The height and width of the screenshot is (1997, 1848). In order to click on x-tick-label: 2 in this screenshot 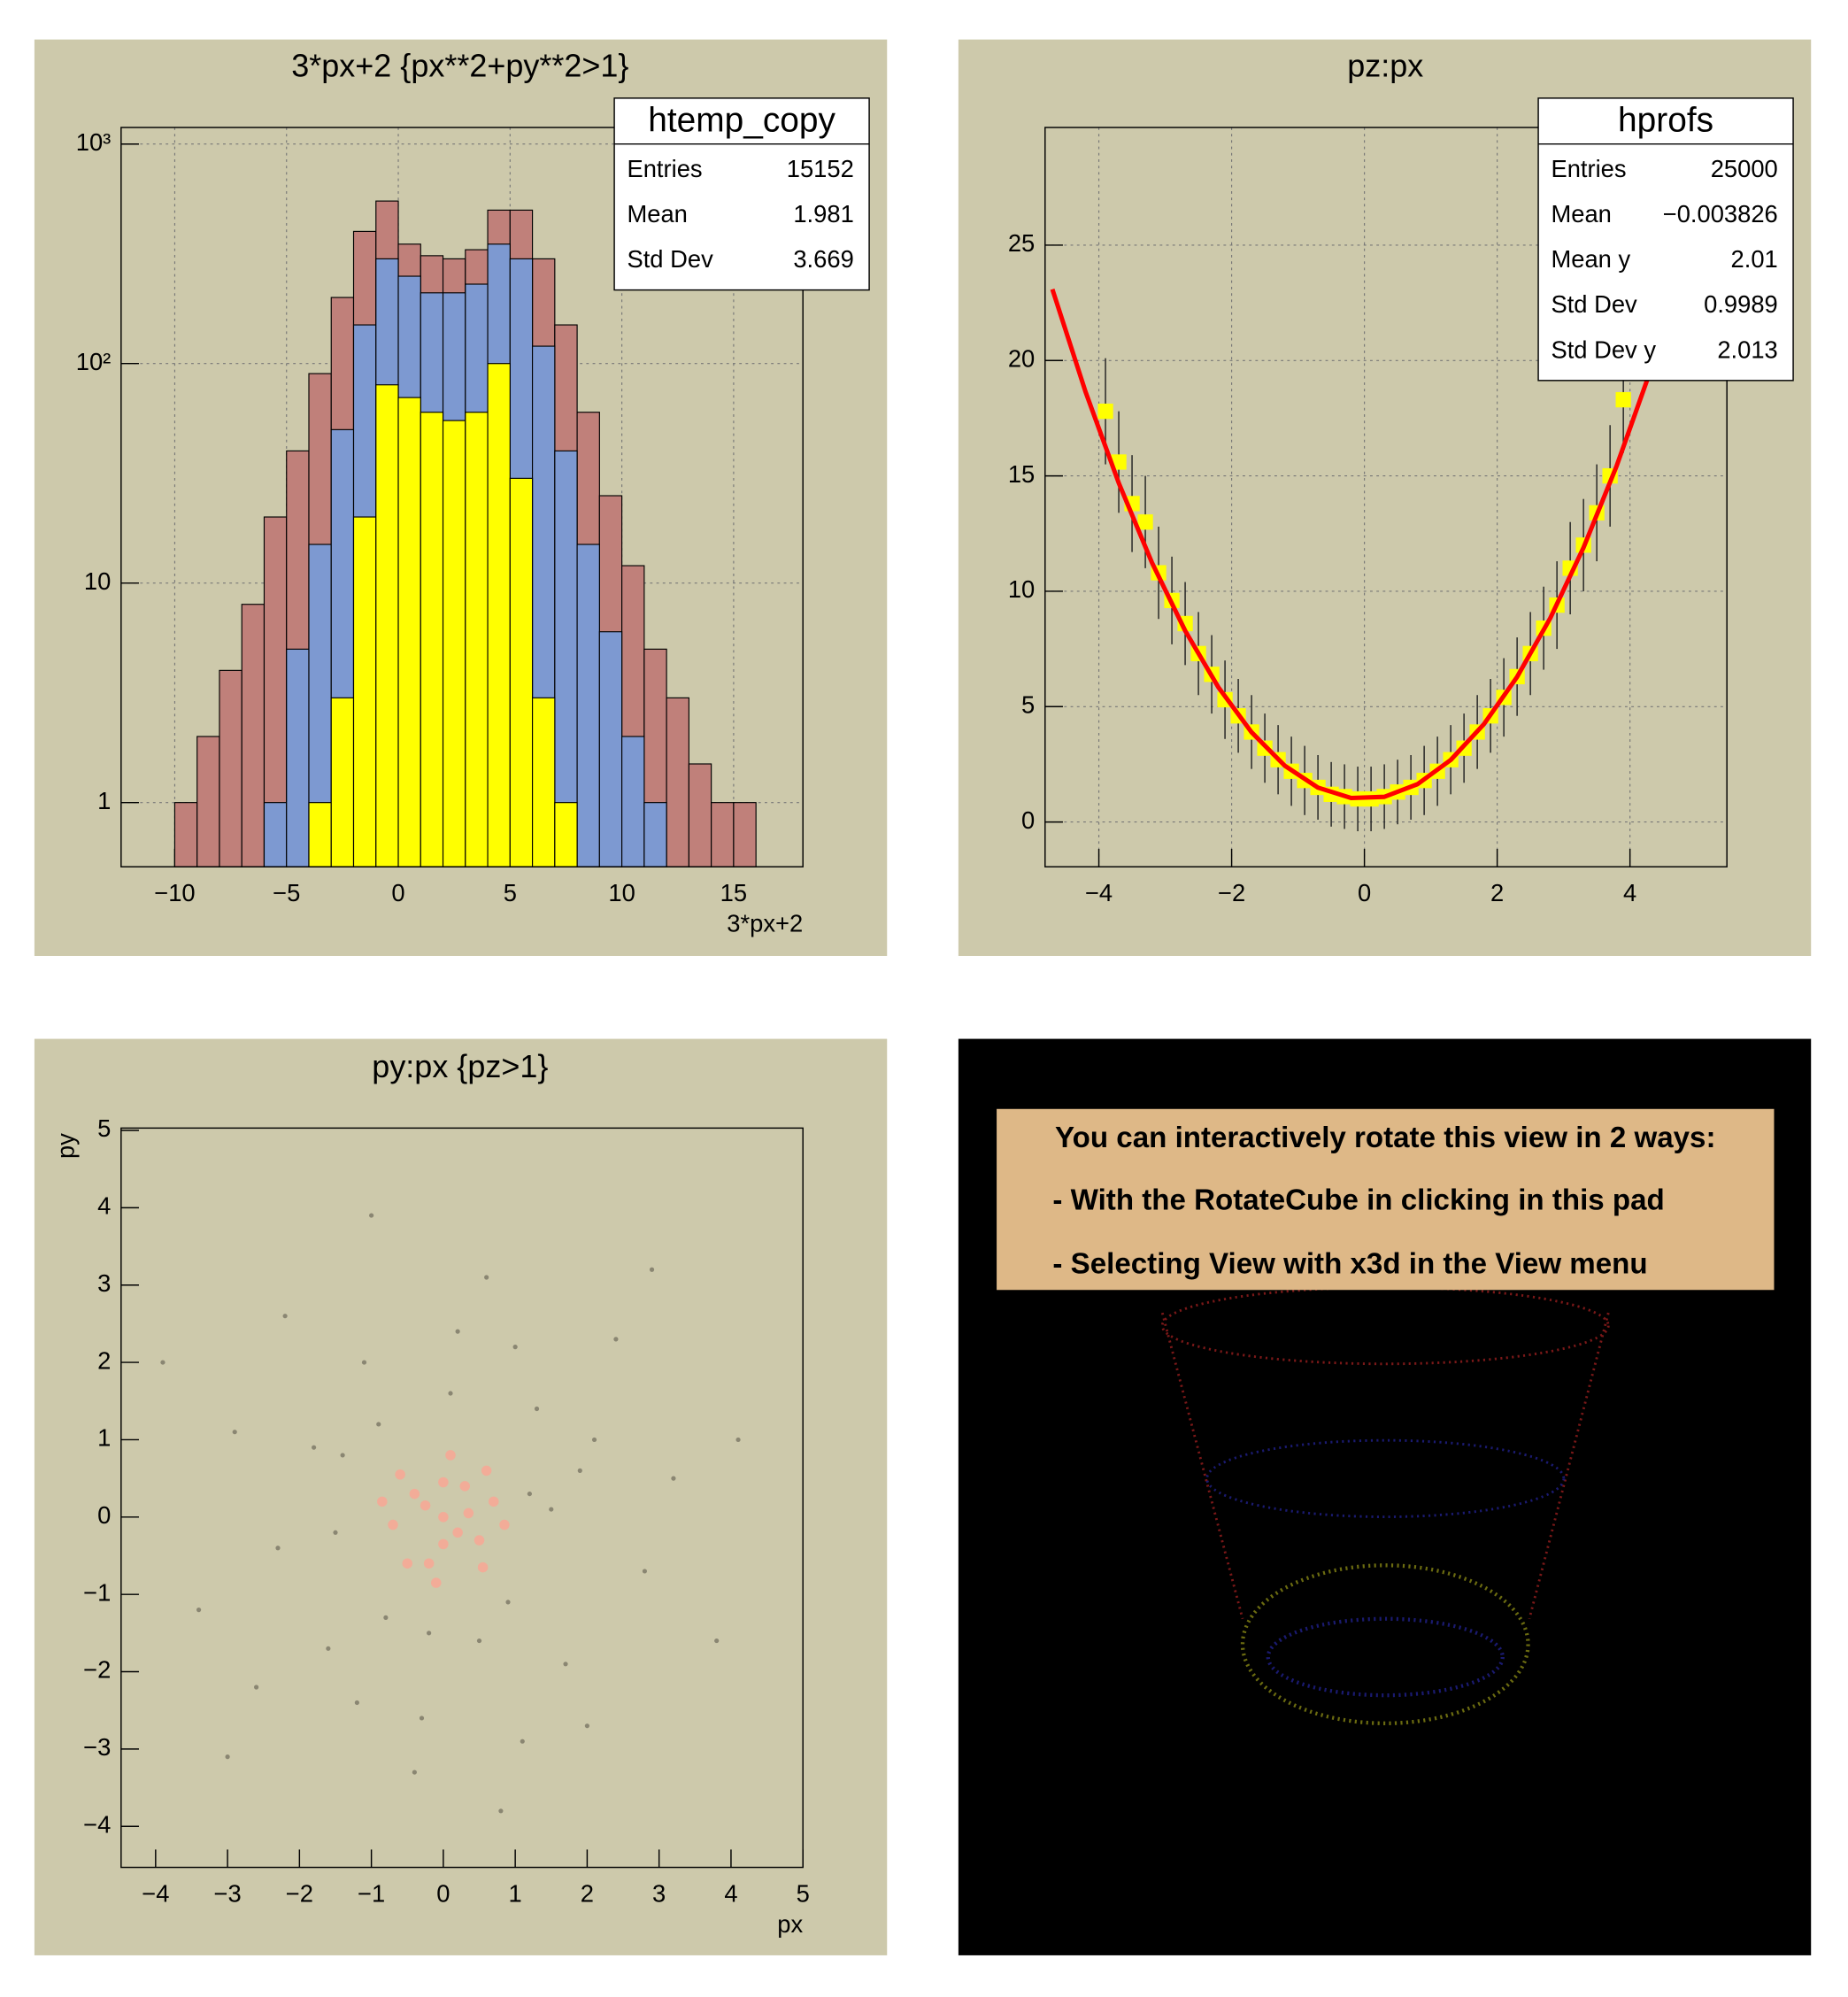, I will do `click(587, 1893)`.